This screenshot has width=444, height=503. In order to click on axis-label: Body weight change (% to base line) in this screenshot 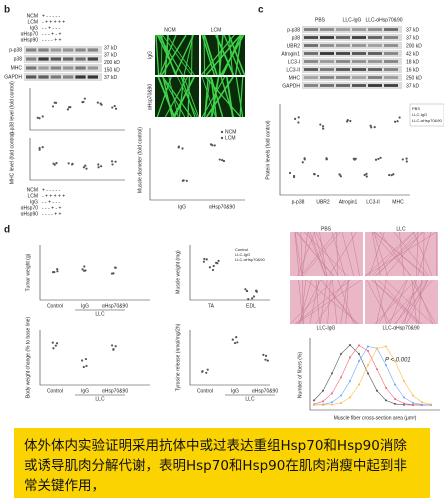, I will do `click(28, 357)`.